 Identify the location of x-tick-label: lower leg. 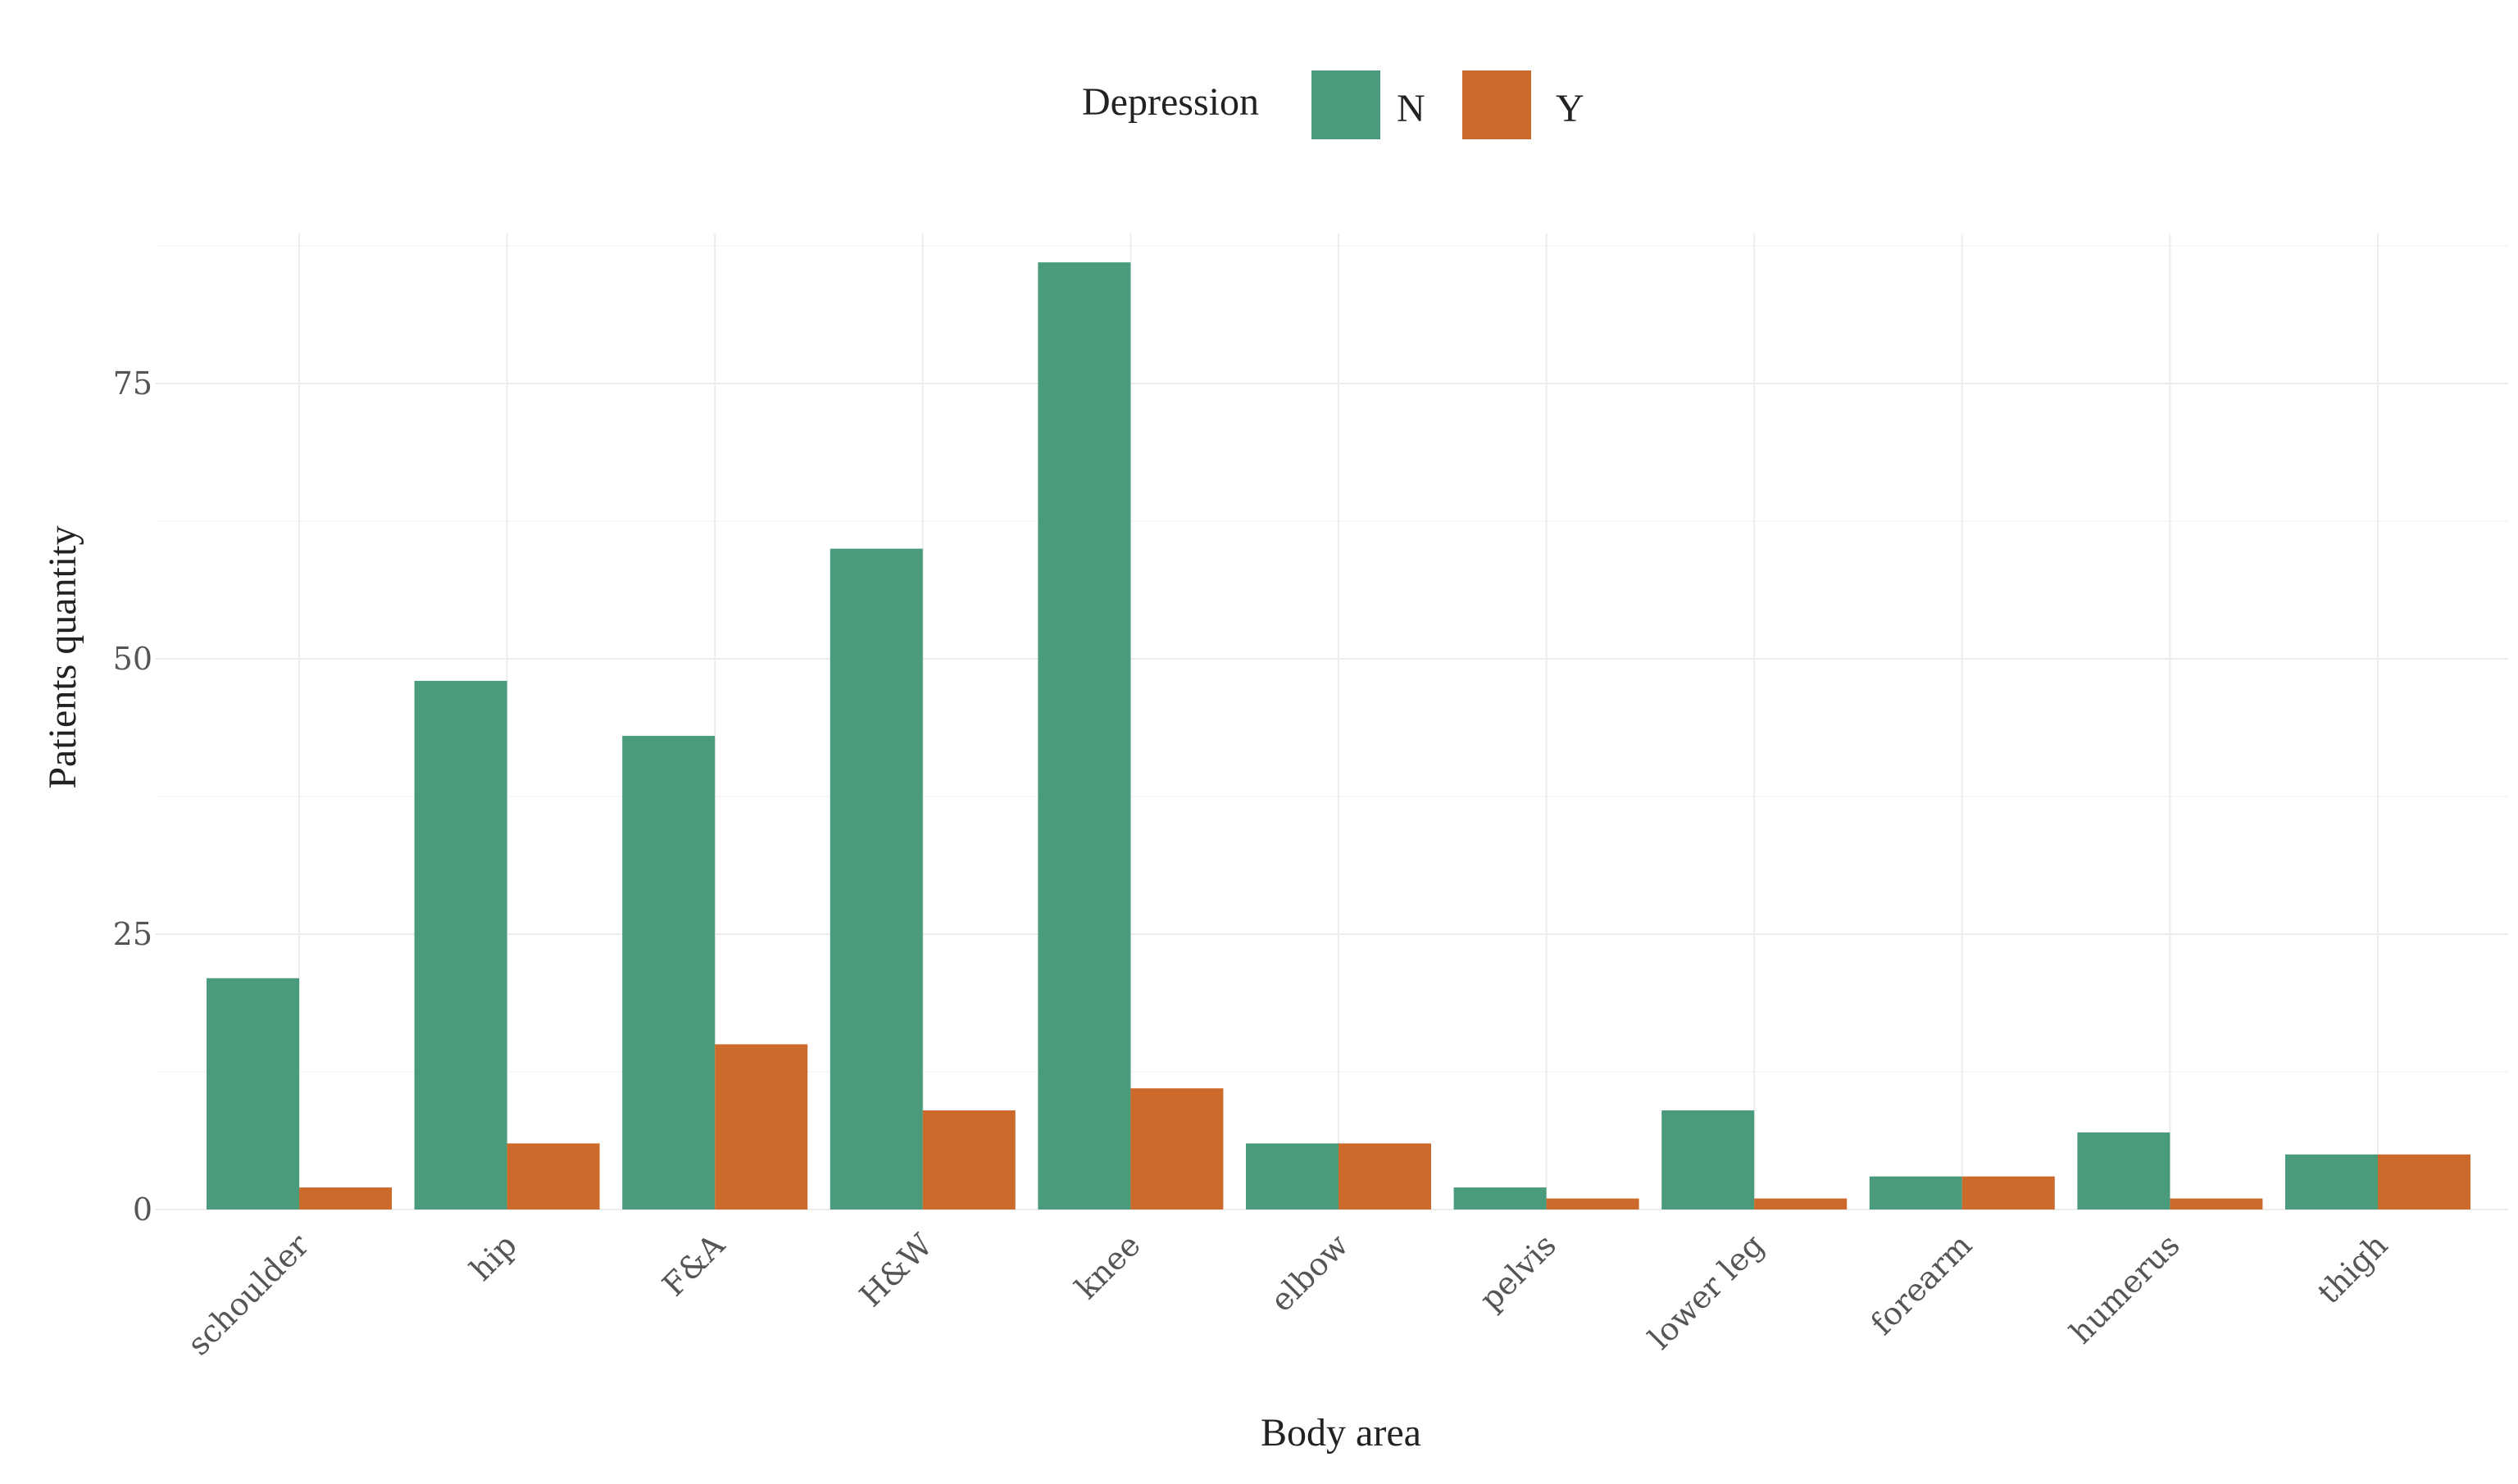
(1707, 1291).